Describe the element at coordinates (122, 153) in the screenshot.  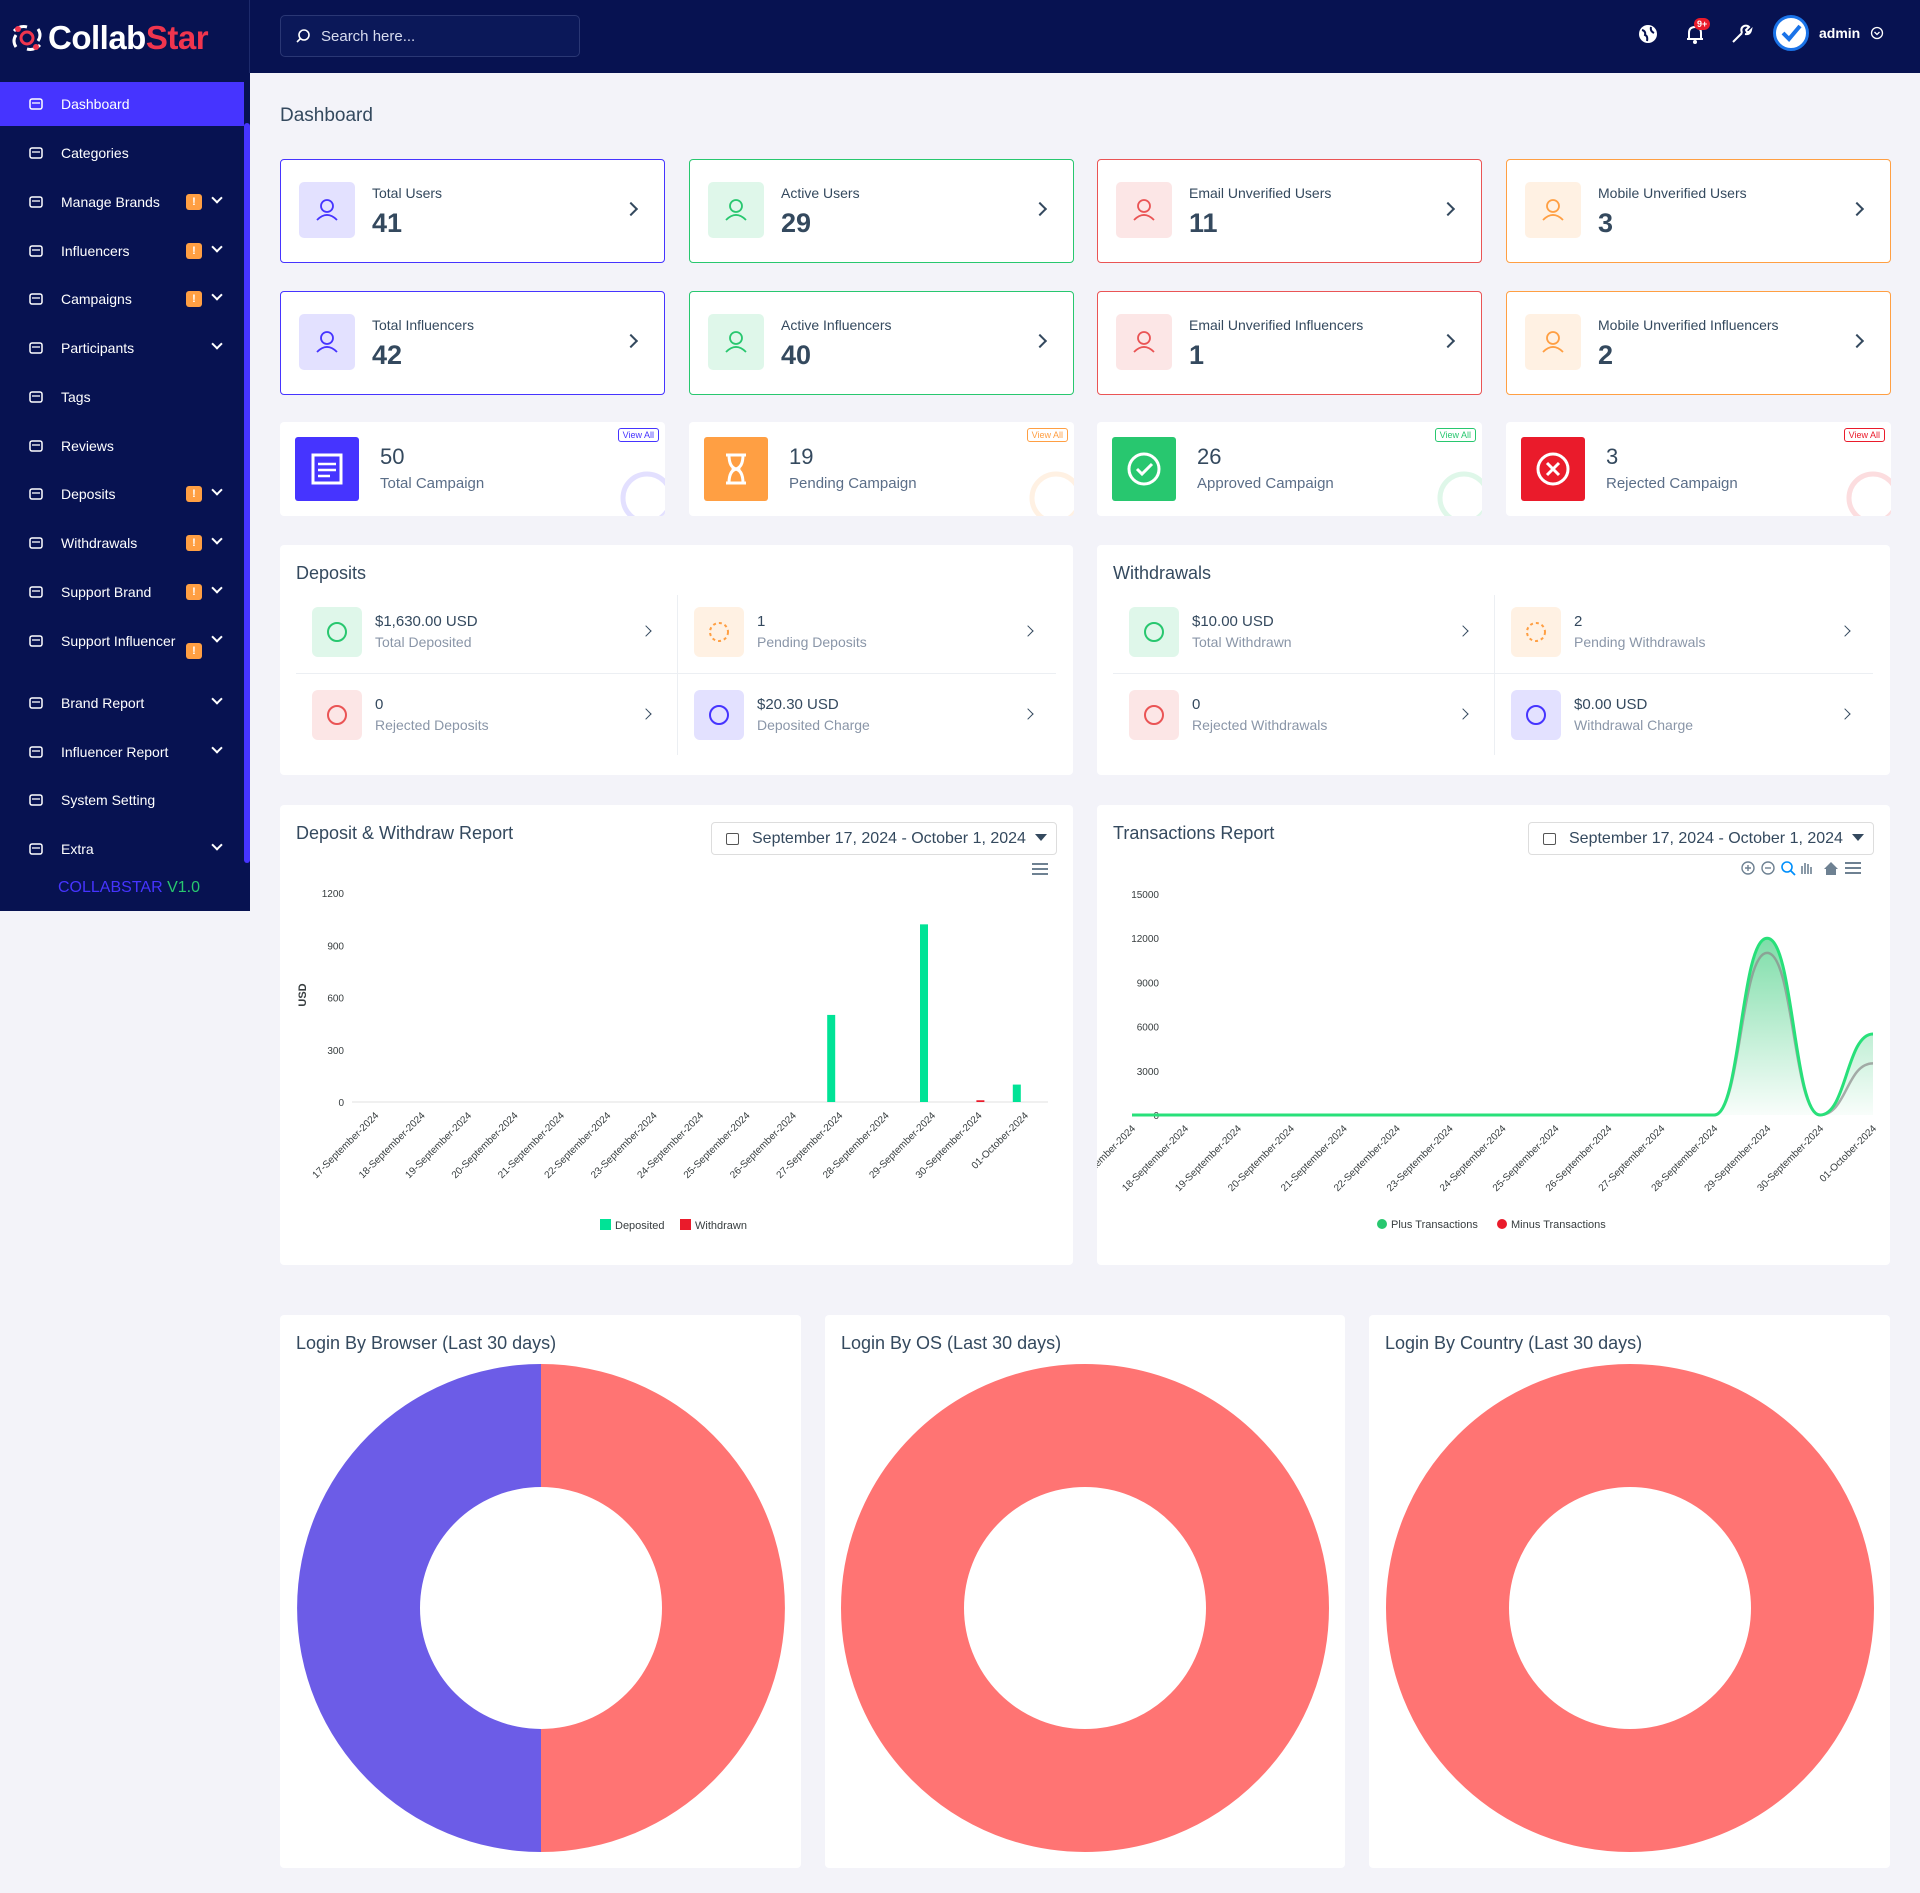
I see `sidebar-item-categories: Categories` at that location.